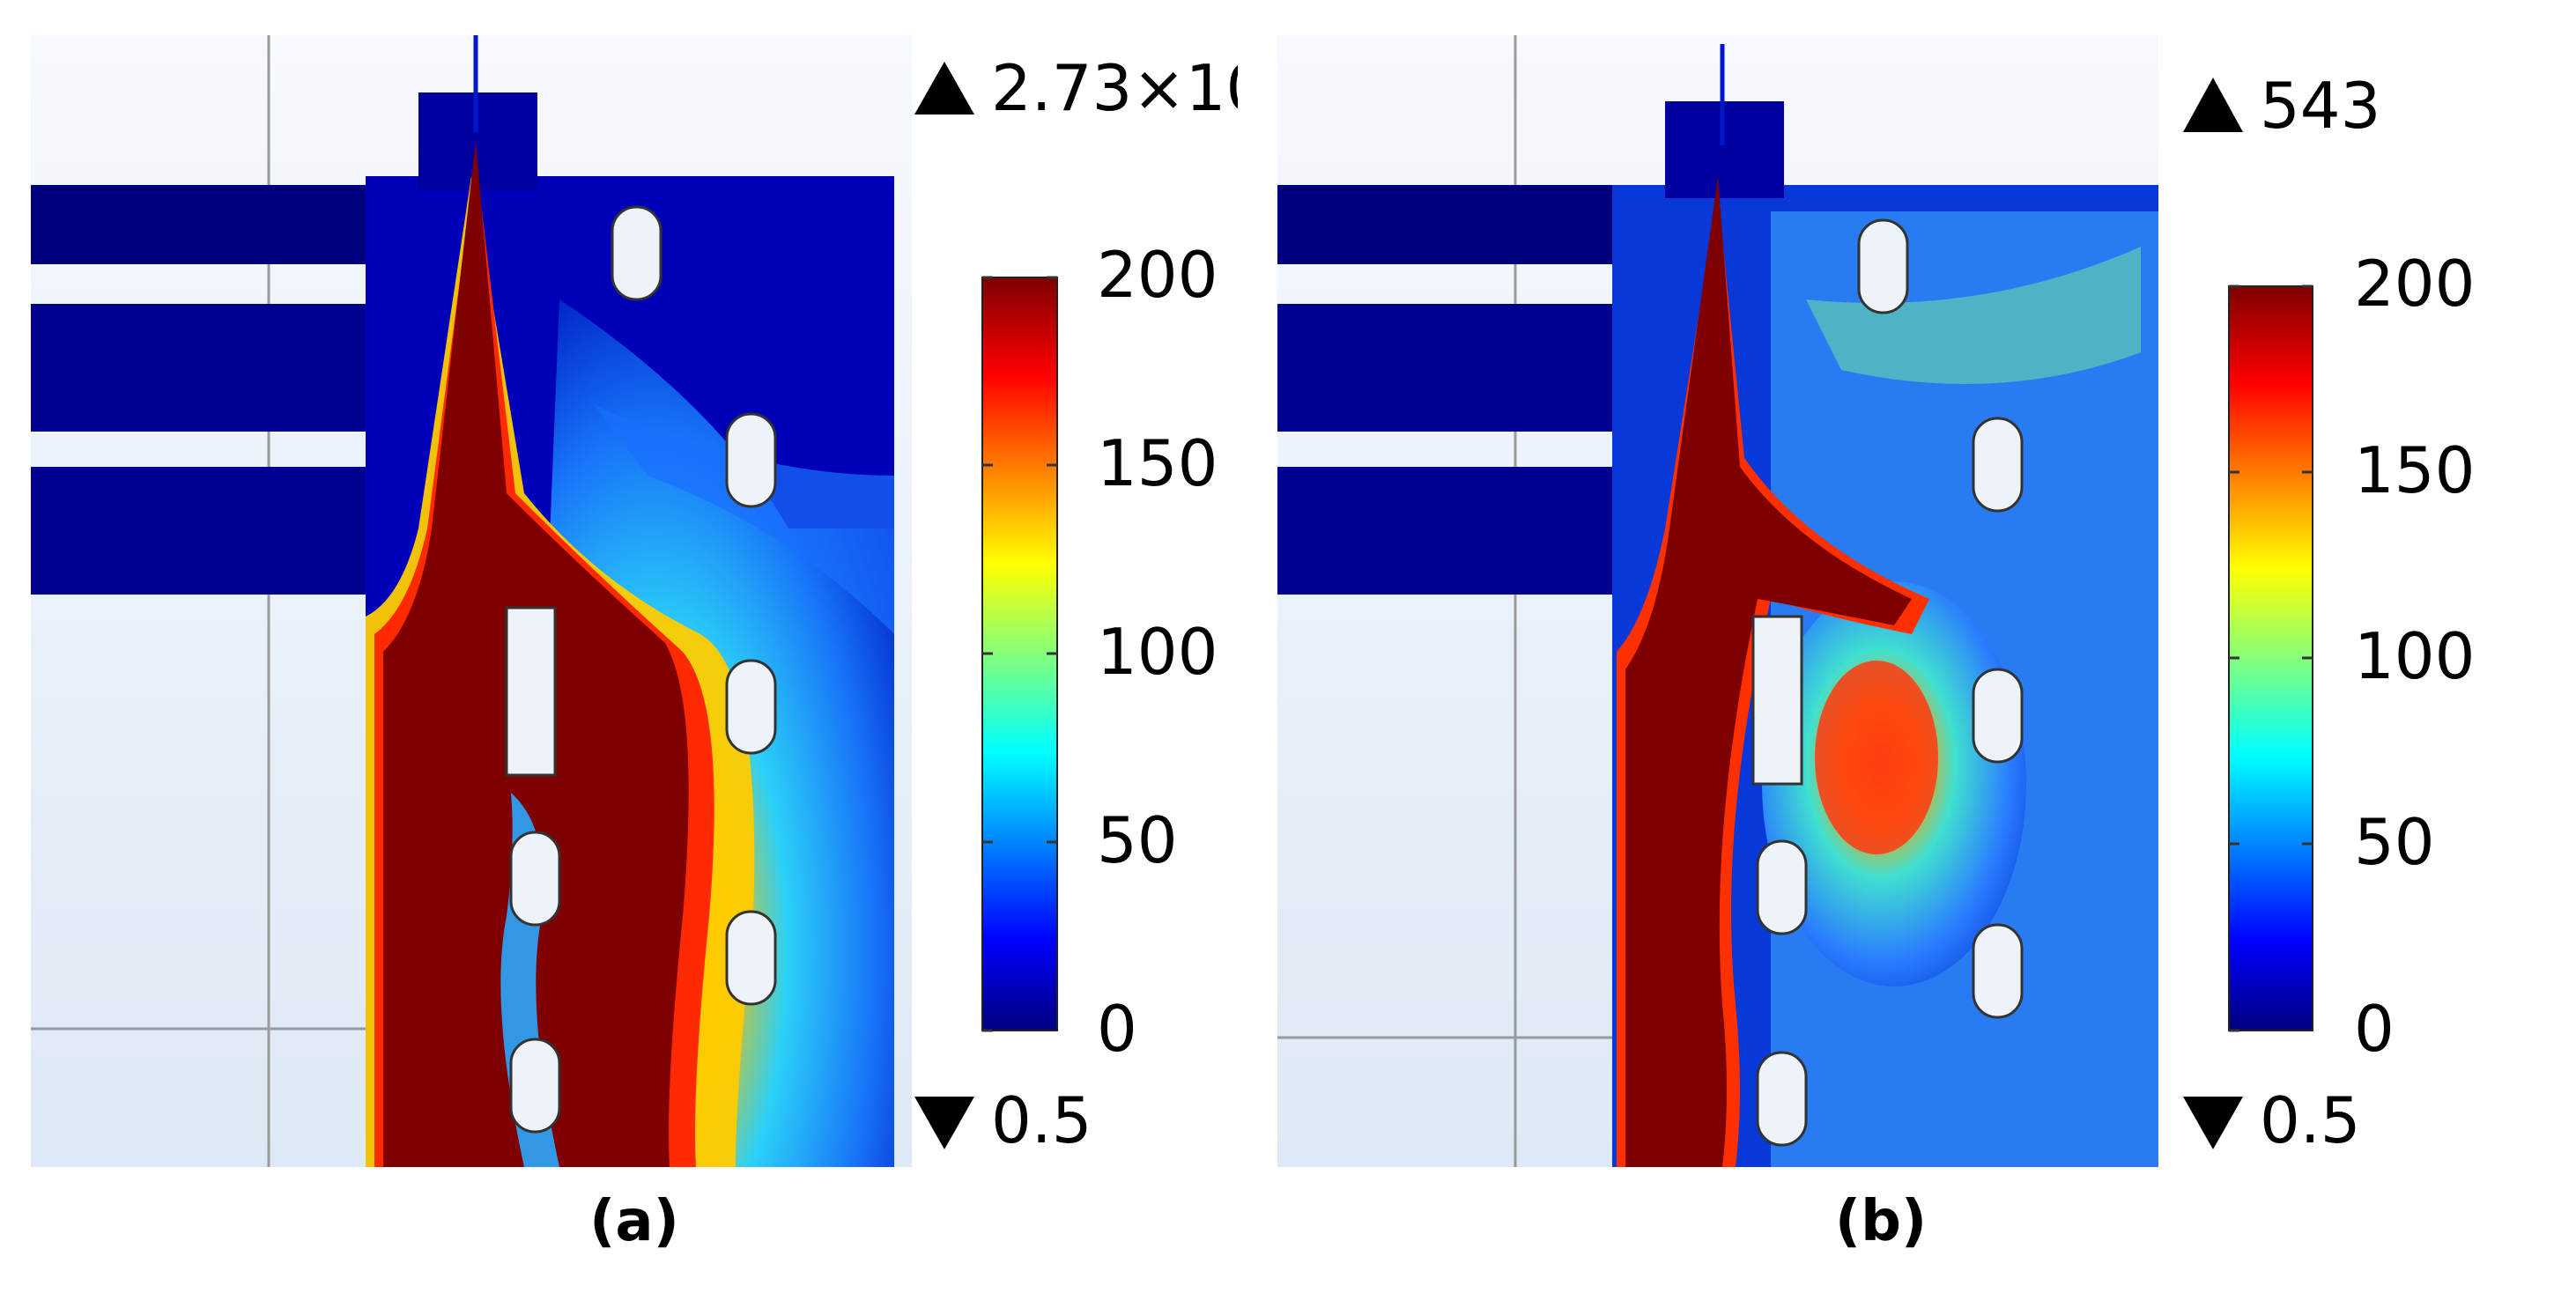 The width and height of the screenshot is (2576, 1293). I want to click on field-spread-upper, so click(745, 520).